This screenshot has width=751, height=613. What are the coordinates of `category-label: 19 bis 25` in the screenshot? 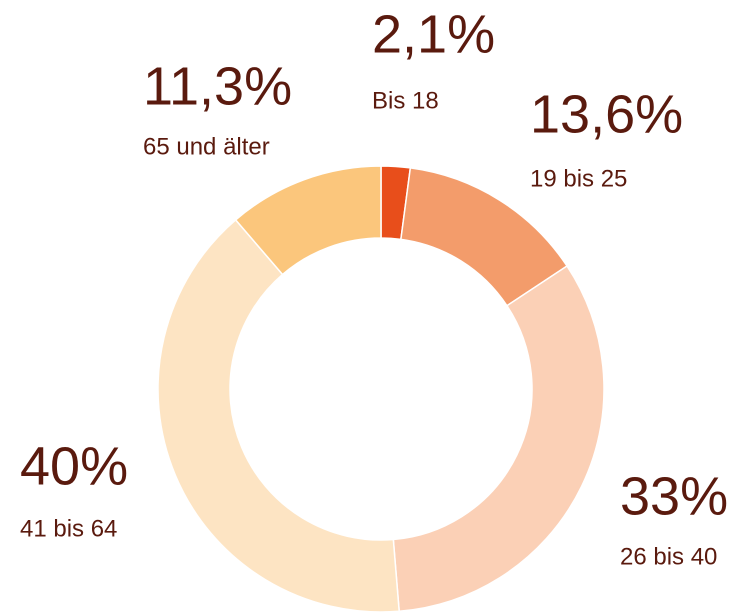 It's located at (578, 178).